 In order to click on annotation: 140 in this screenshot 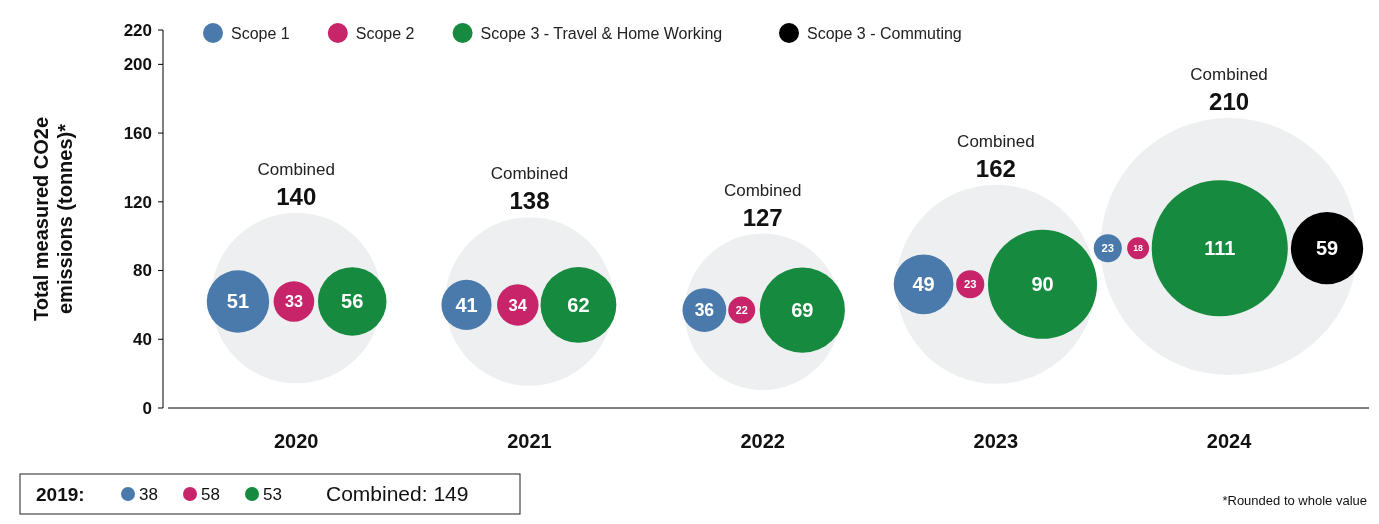, I will do `click(296, 196)`.